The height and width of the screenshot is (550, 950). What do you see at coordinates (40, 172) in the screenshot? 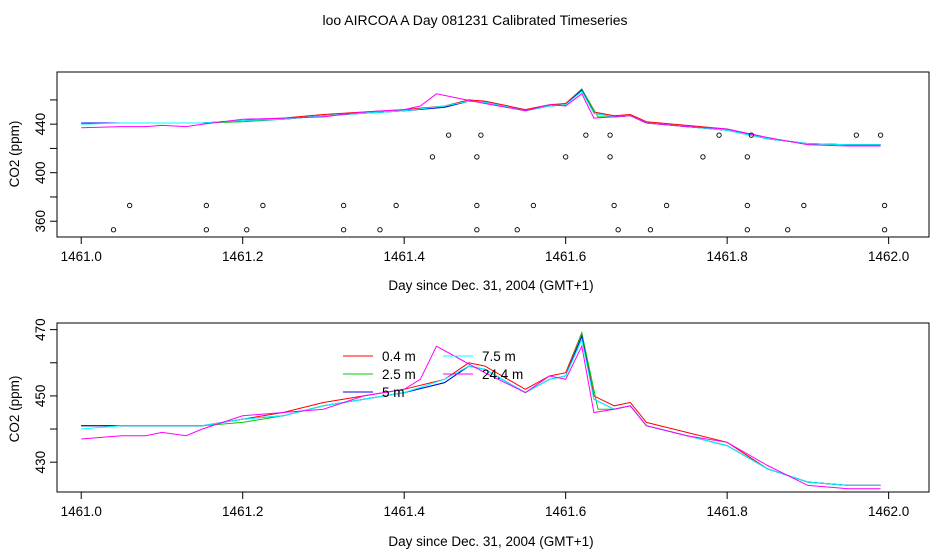
I see `y-tick-label: 400` at bounding box center [40, 172].